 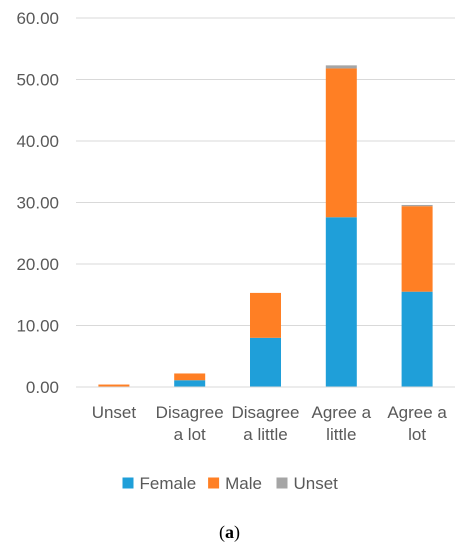 What do you see at coordinates (417, 423) in the screenshot?
I see `x-category-label: Agree a lot` at bounding box center [417, 423].